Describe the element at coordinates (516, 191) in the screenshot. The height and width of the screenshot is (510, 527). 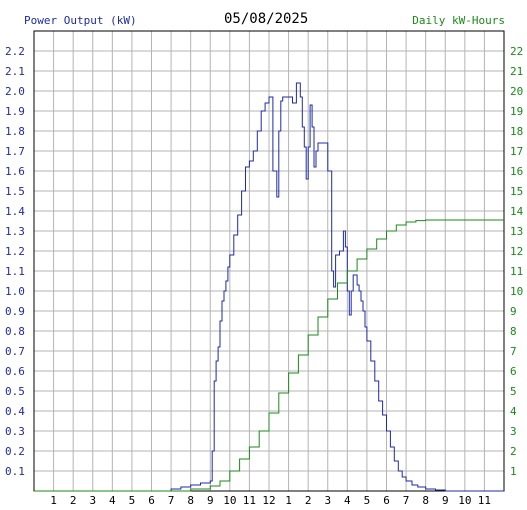
I see `y-right-tick-label: 15` at that location.